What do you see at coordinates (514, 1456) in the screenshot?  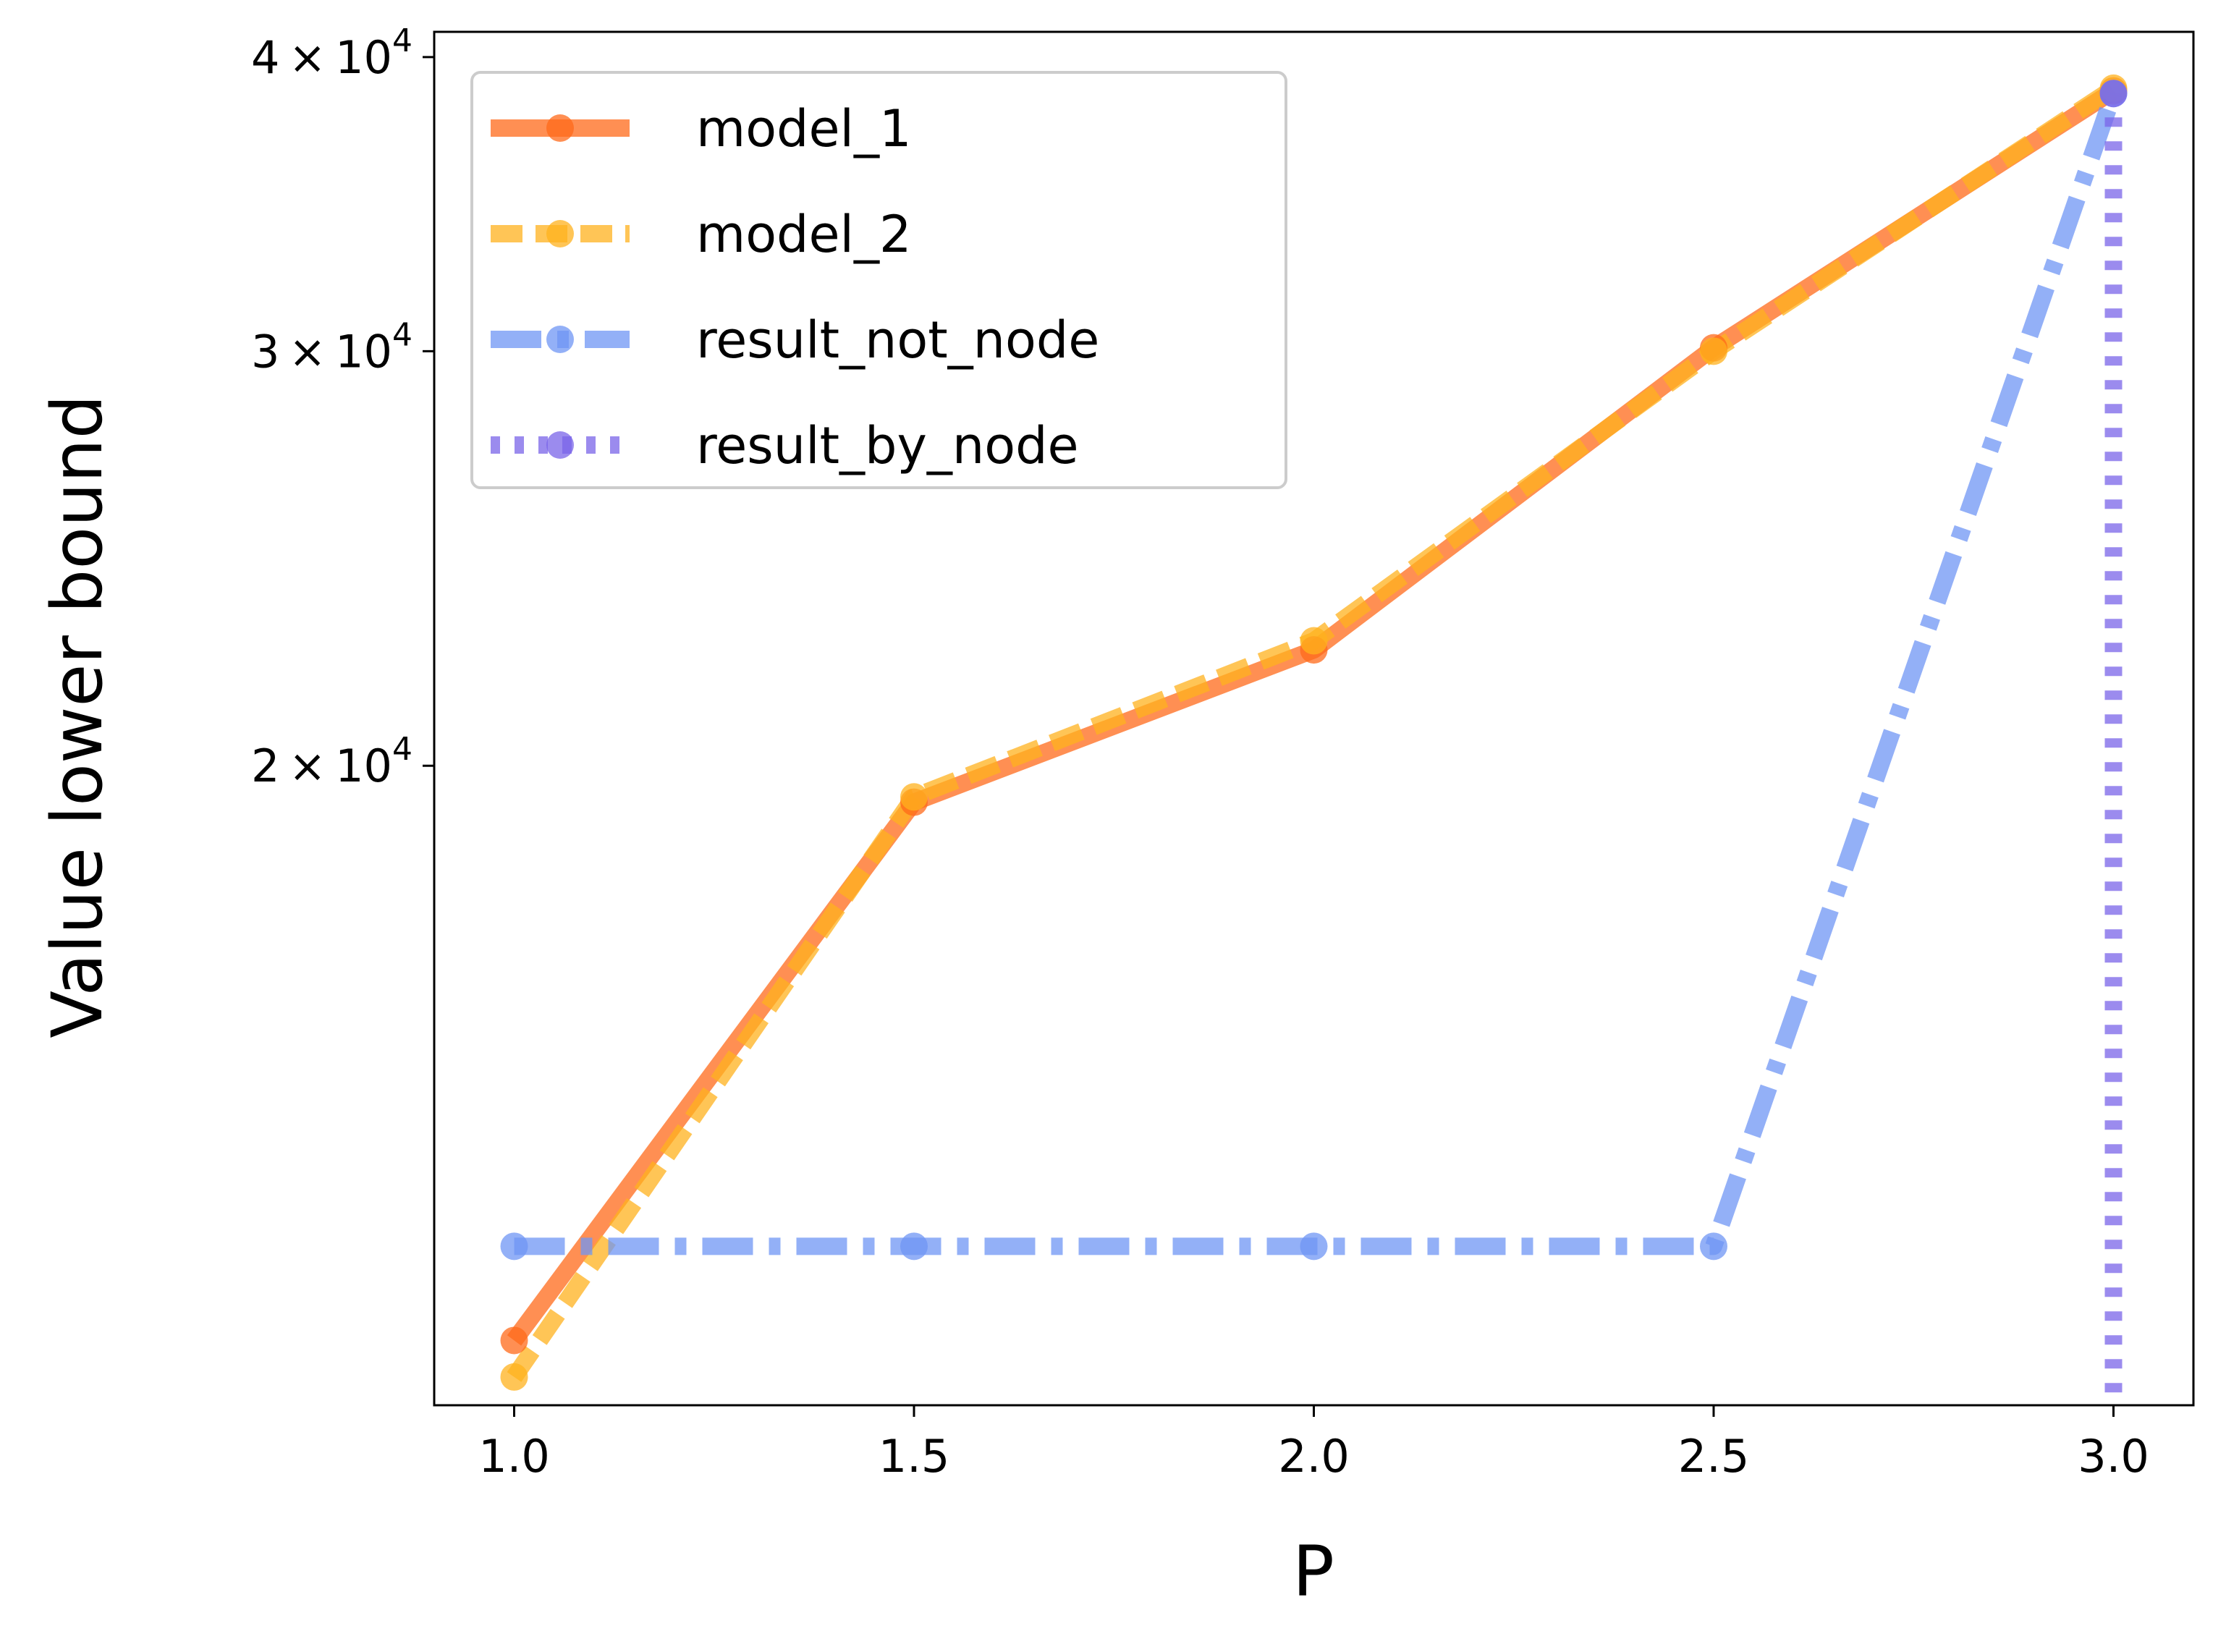 I see `x-tick-label: 1.0` at bounding box center [514, 1456].